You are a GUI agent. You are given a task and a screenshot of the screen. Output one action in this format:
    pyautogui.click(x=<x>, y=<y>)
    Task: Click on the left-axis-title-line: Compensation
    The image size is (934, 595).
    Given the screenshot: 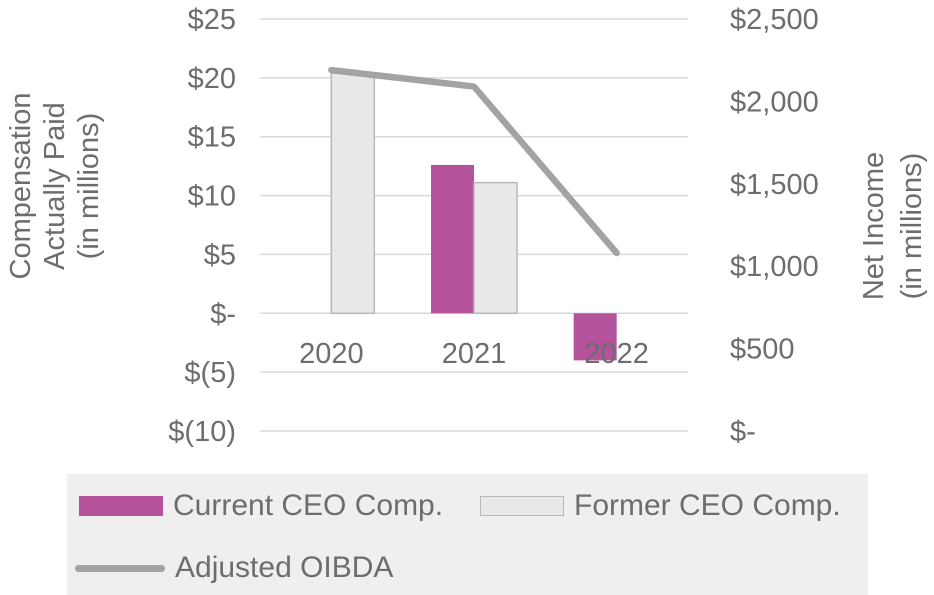 What is the action you would take?
    pyautogui.click(x=21, y=186)
    